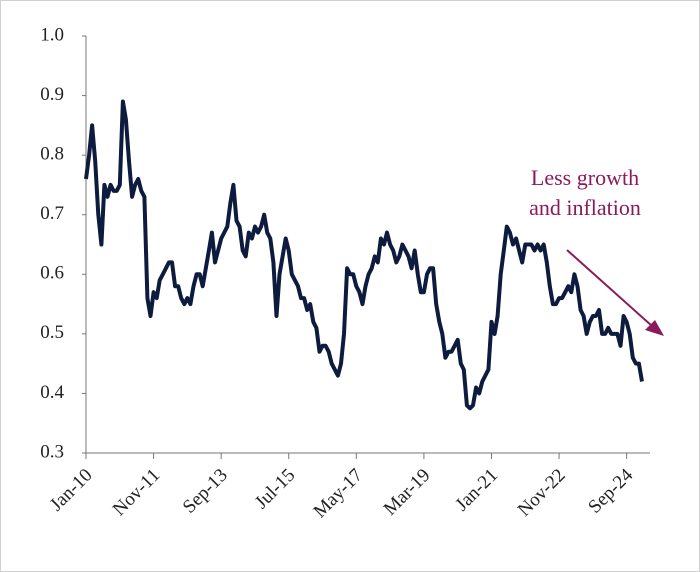 Image resolution: width=700 pixels, height=572 pixels. Describe the element at coordinates (52, 332) in the screenshot. I see `y-tick-label: 0.5` at that location.